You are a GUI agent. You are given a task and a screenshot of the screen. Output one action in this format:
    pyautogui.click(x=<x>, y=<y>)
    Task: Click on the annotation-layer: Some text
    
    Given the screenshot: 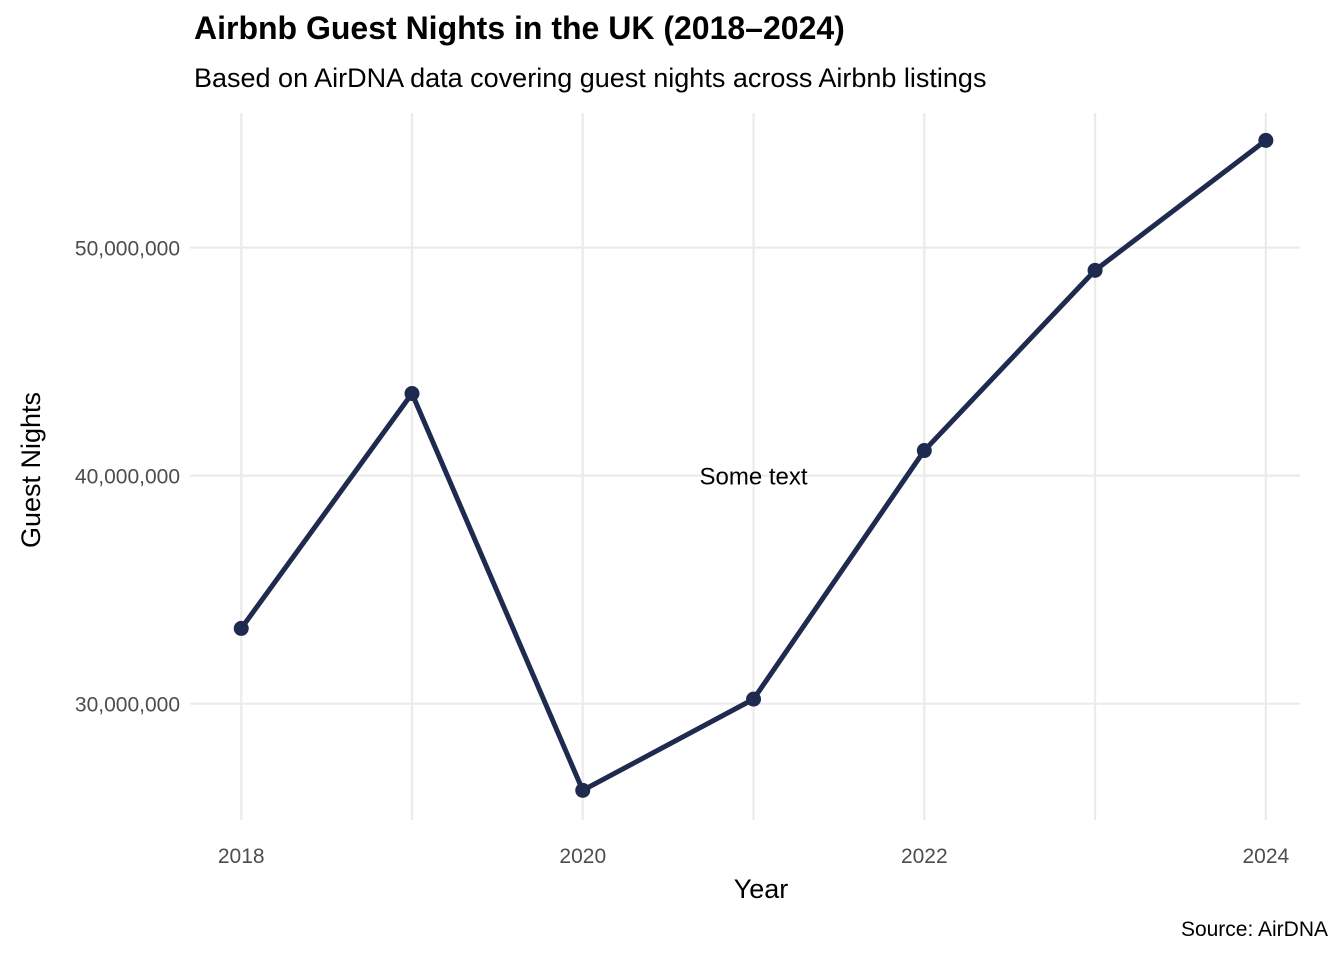 What is the action you would take?
    pyautogui.click(x=754, y=477)
    